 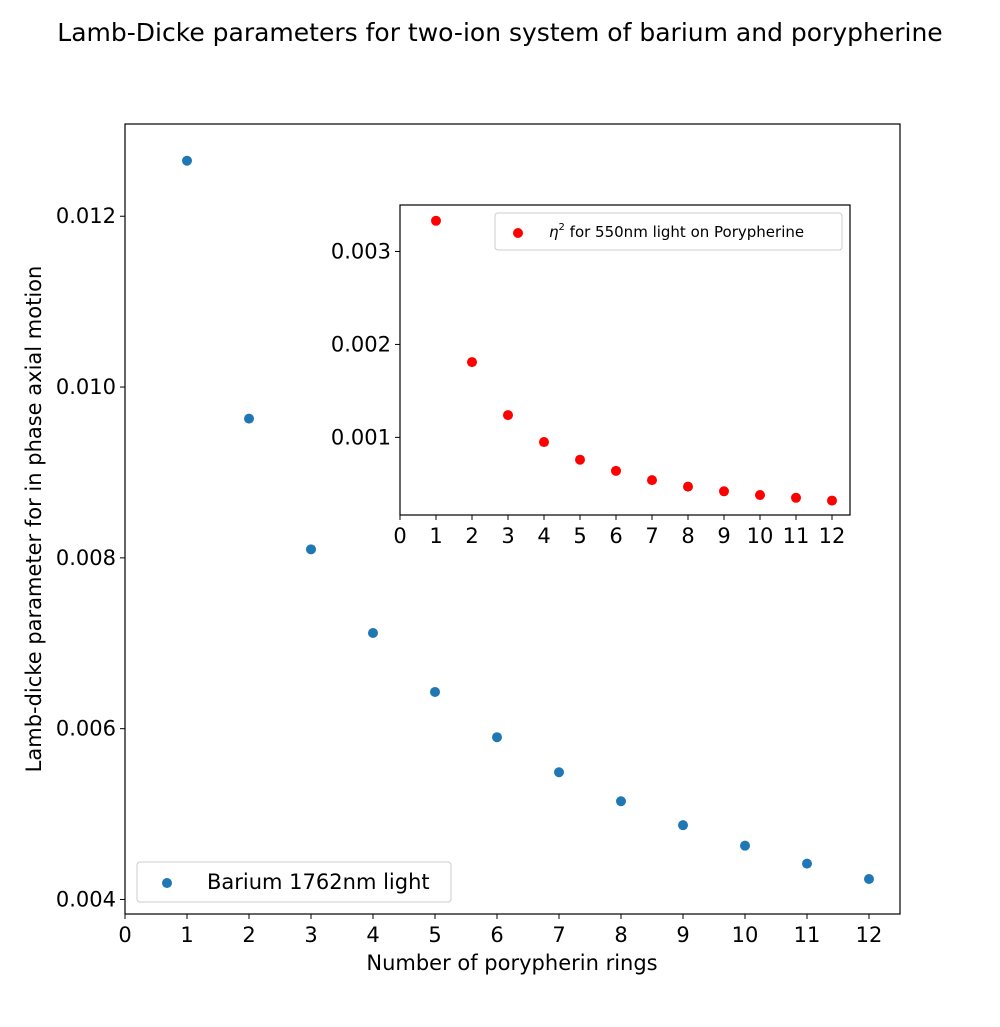 What do you see at coordinates (869, 935) in the screenshot?
I see `main-x-tick-label: 12` at bounding box center [869, 935].